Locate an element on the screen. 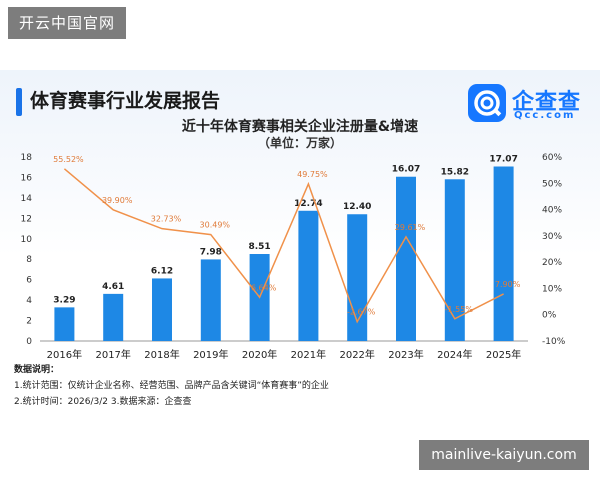 The width and height of the screenshot is (600, 480). y-right-tick-label: -10% is located at coordinates (554, 342).